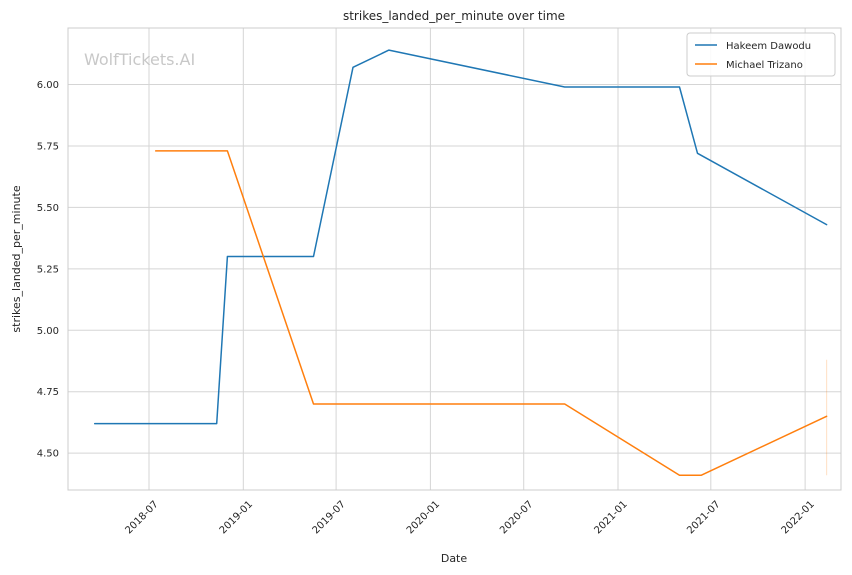 The width and height of the screenshot is (852, 575). Describe the element at coordinates (703, 517) in the screenshot. I see `x-tick-label-2021-07: 2021-07` at that location.